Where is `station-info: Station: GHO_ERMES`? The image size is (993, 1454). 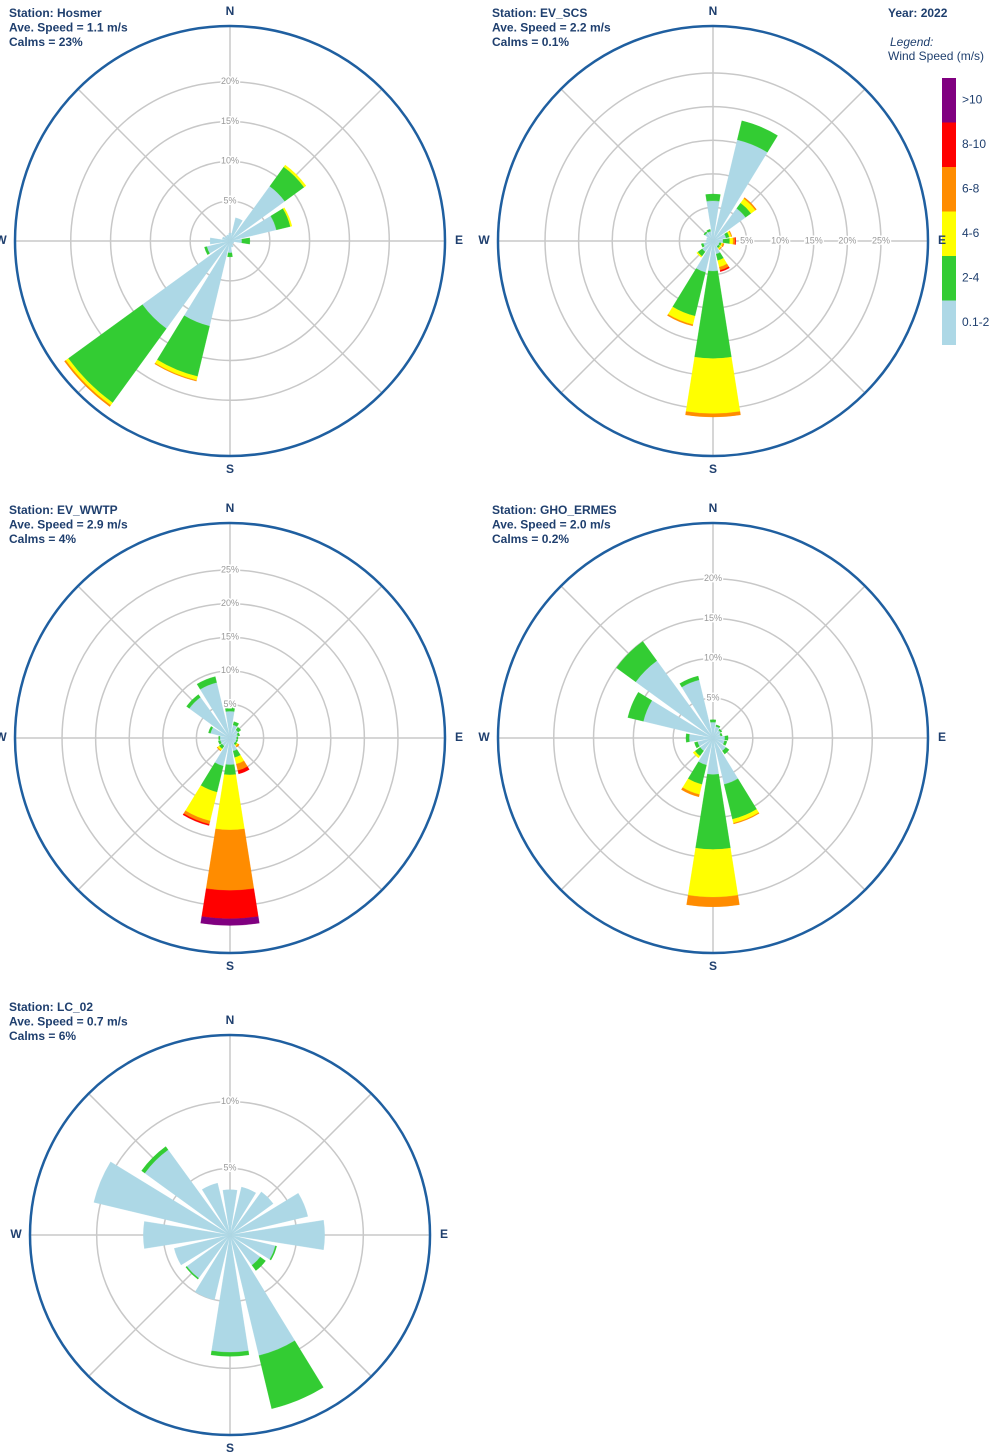
station-info: Station: GHO_ERMES is located at coordinates (554, 510).